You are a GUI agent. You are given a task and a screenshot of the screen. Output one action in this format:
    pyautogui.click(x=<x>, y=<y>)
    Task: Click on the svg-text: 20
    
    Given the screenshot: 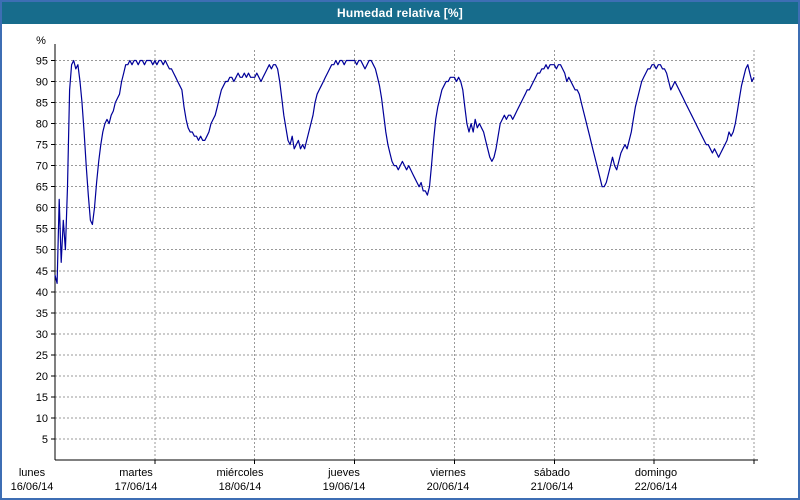 What is the action you would take?
    pyautogui.click(x=42, y=377)
    